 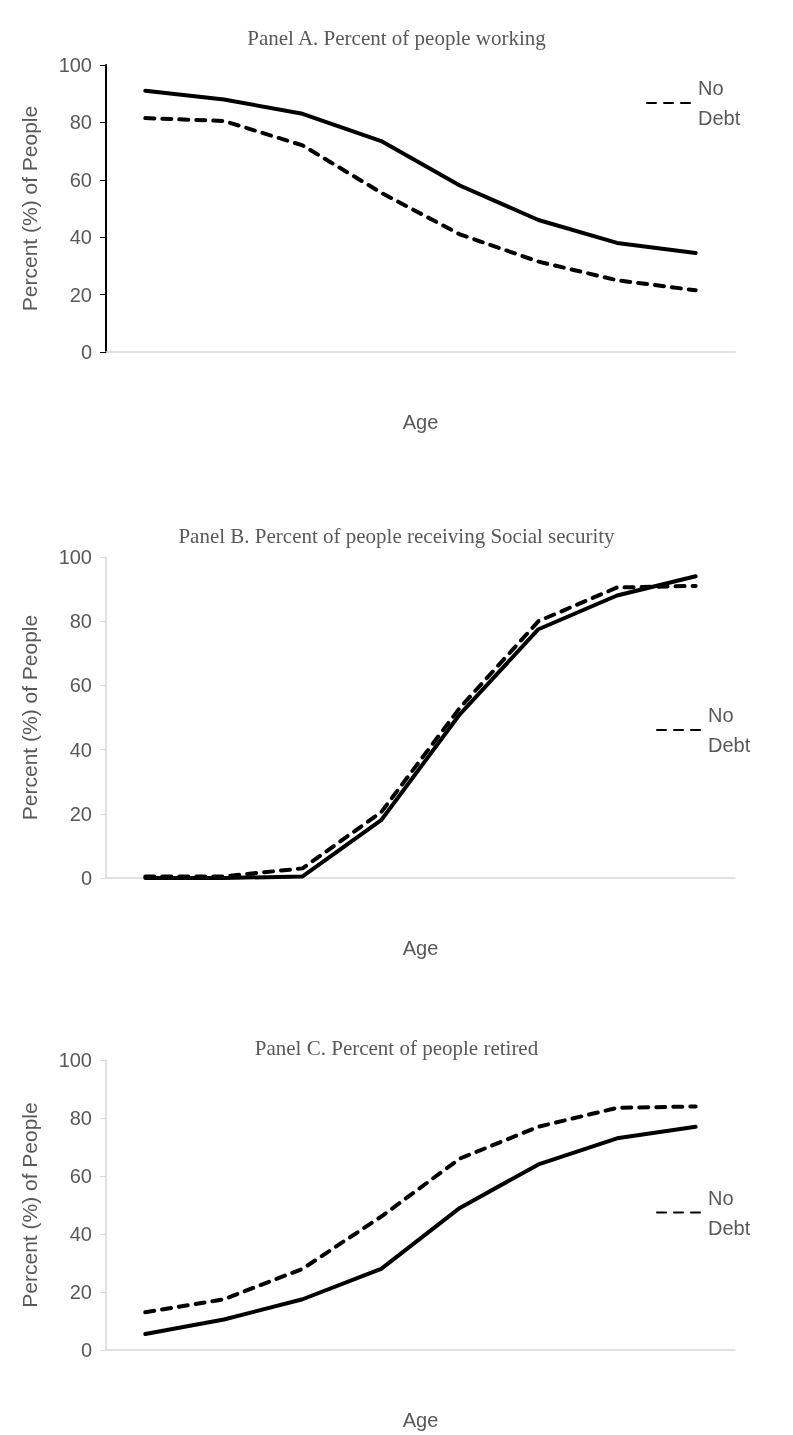 What do you see at coordinates (397, 535) in the screenshot?
I see `chart-title: Panel B. Percent of people receiving Social security` at bounding box center [397, 535].